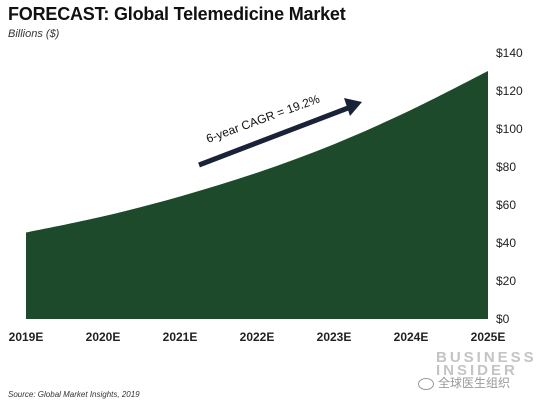  I want to click on brand-line-2: INSIDER, so click(477, 370).